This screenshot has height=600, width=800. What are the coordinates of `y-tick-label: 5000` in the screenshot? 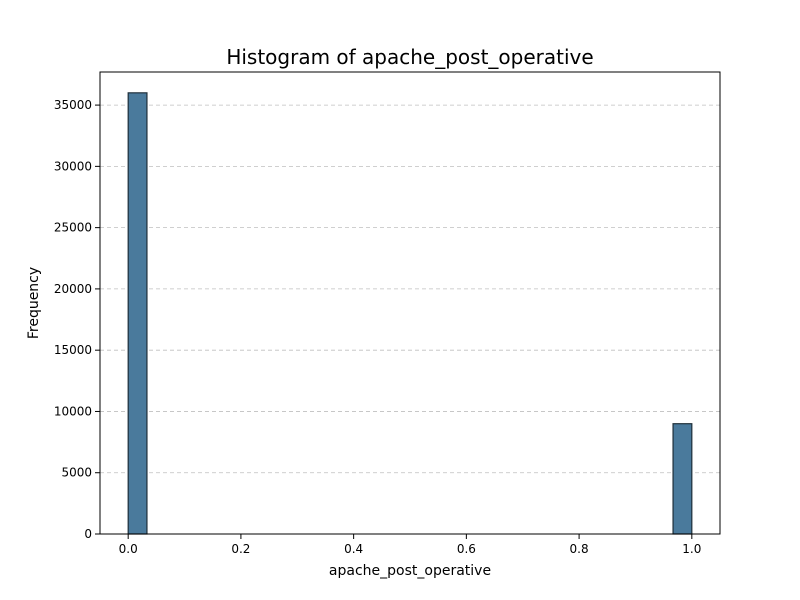 It's located at (76, 473).